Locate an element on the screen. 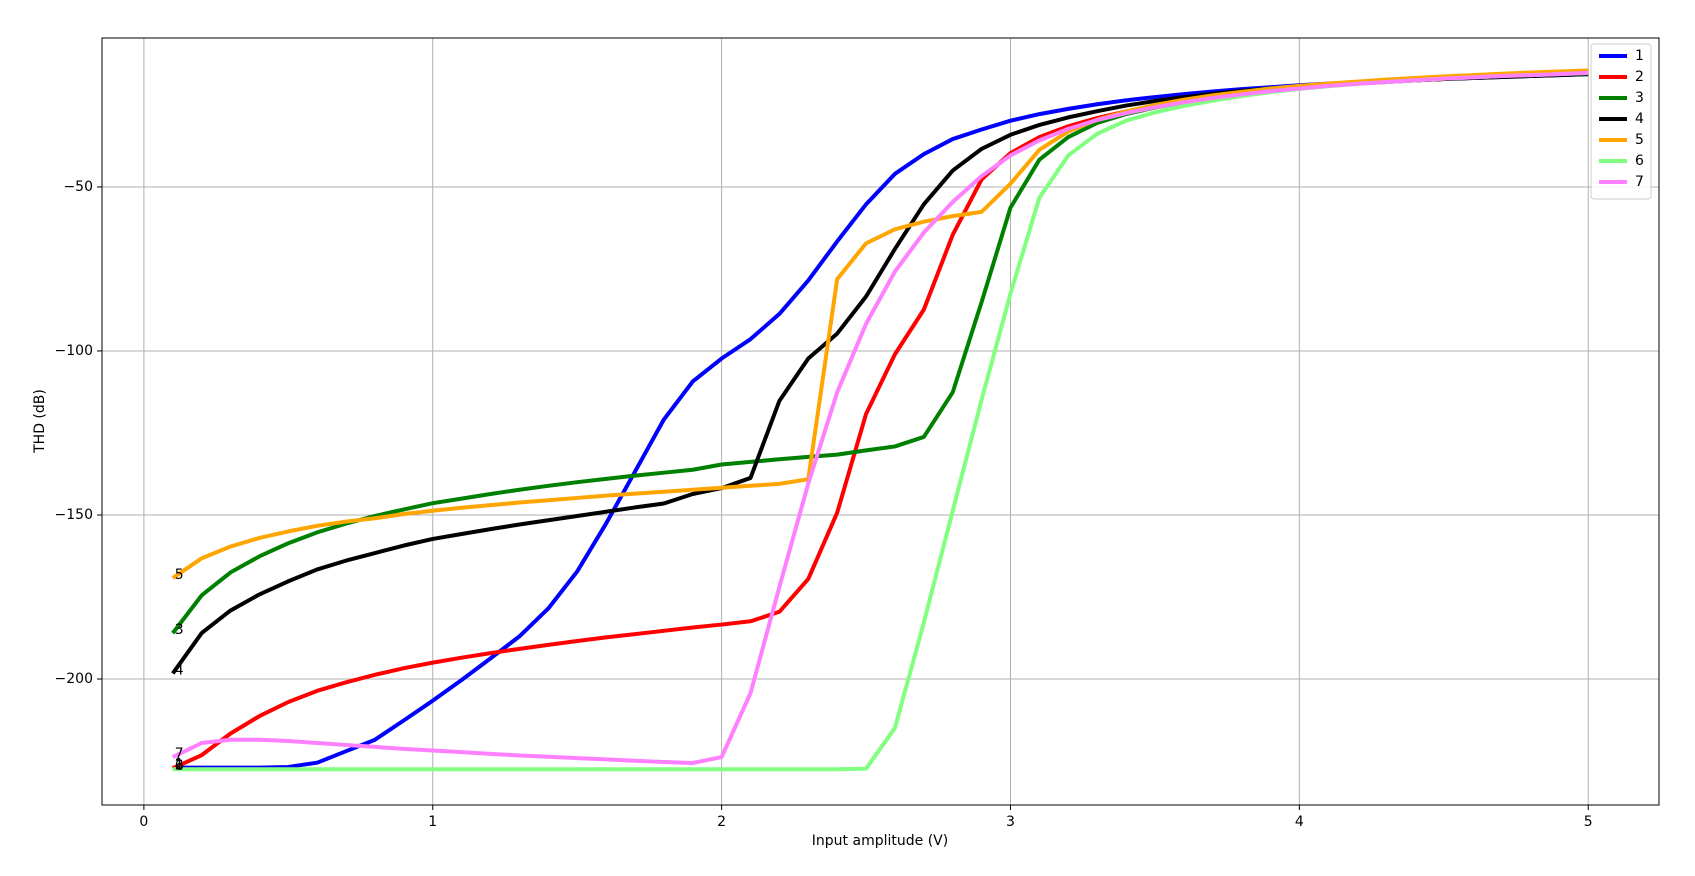  annotation: 6 is located at coordinates (179, 766).